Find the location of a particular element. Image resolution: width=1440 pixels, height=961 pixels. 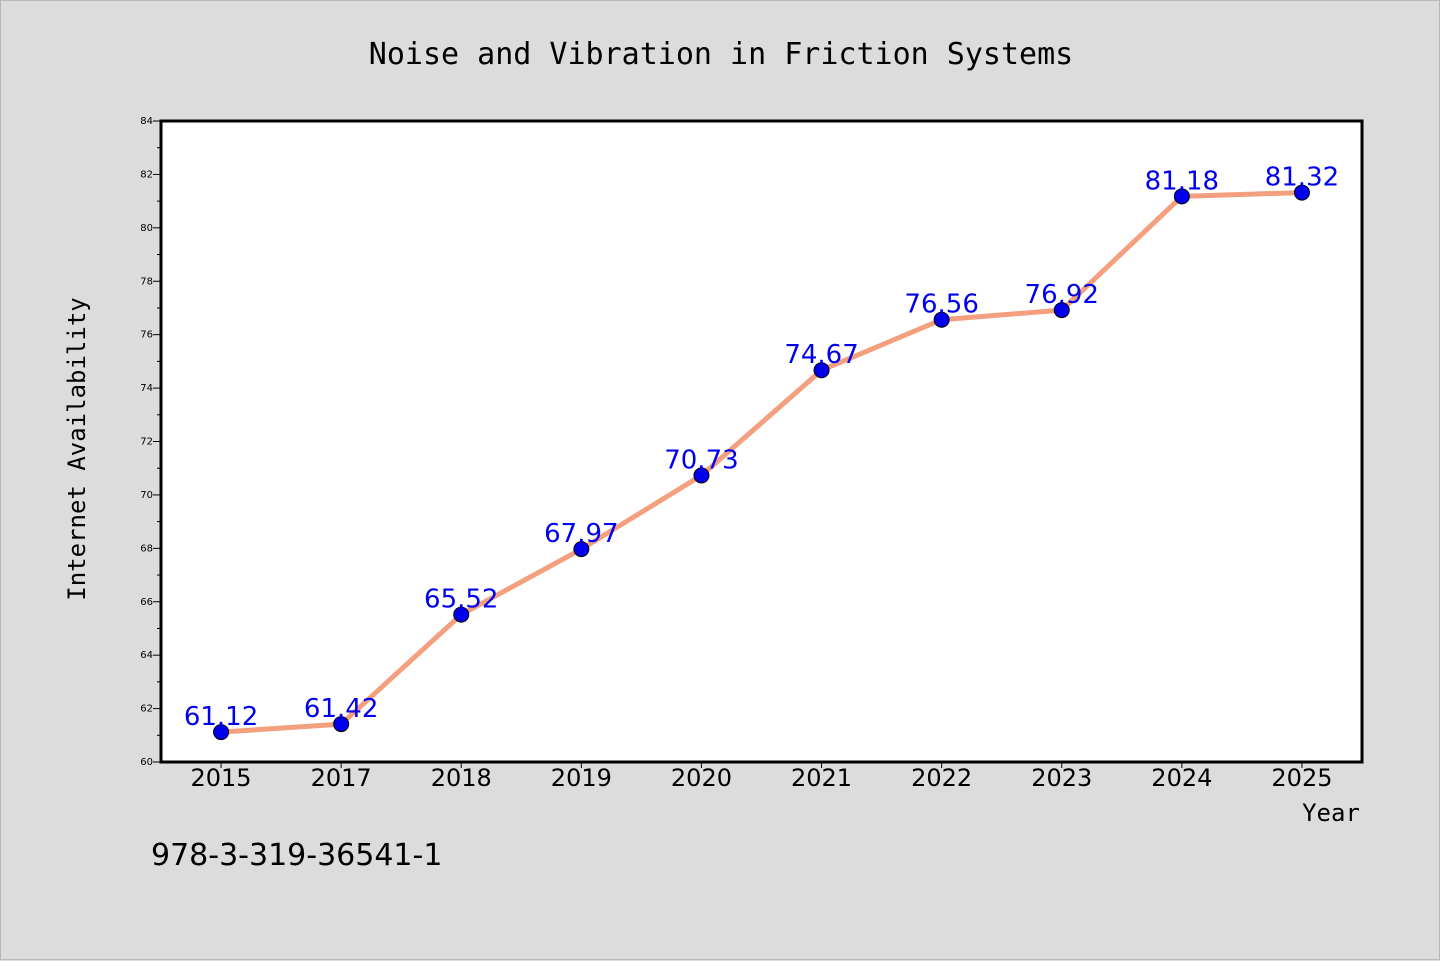

data-point-2023 is located at coordinates (1061, 310).